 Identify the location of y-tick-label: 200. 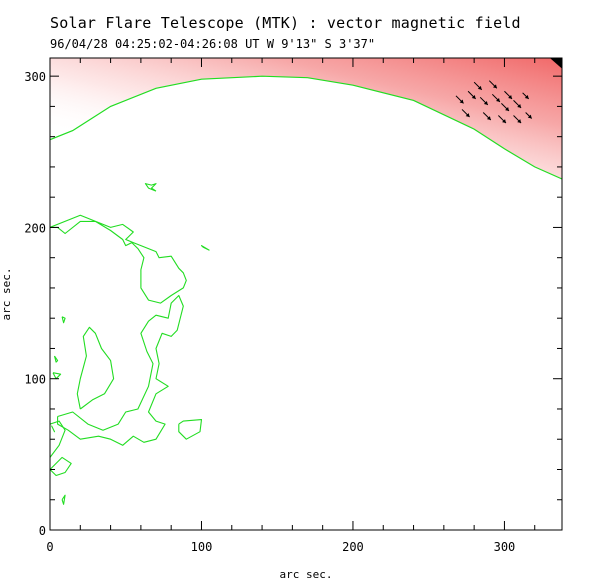
(35, 228).